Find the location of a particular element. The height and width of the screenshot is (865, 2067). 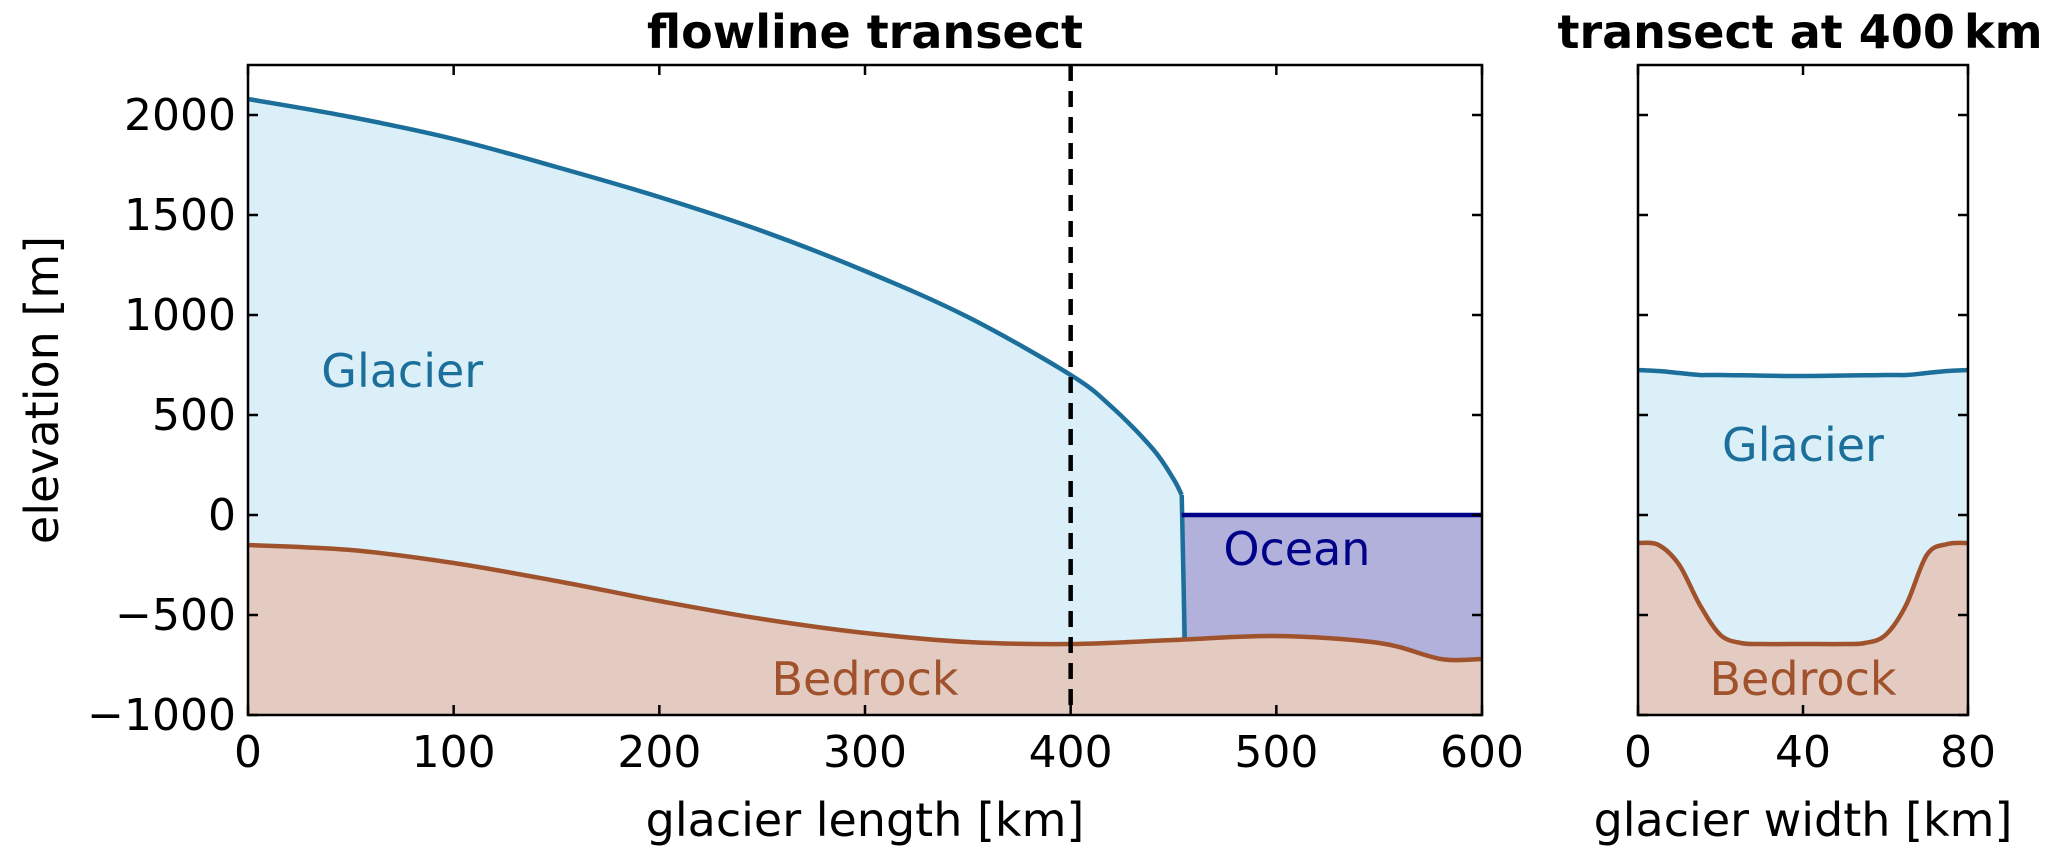

x-tick-label: 100 is located at coordinates (454, 752).